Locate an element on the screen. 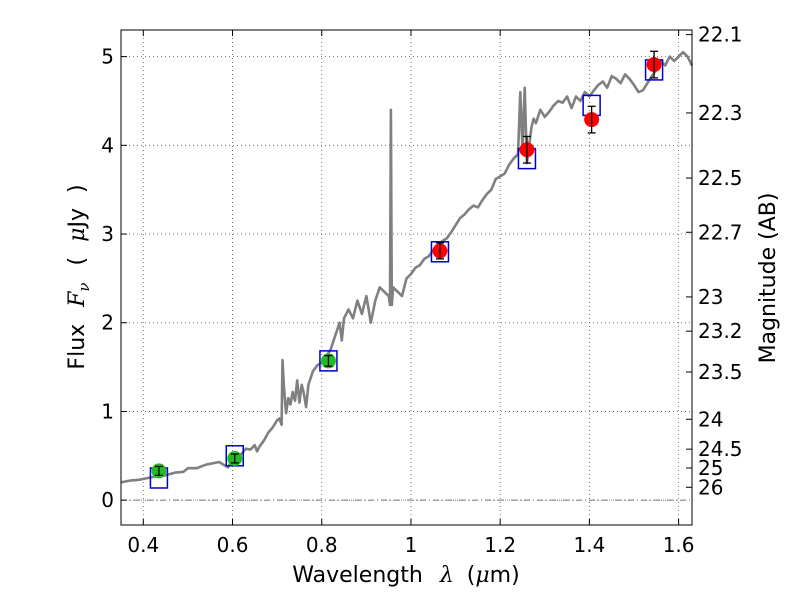 This screenshot has width=800, height=600. x-axis-label-unit-open: ( is located at coordinates (471, 575).